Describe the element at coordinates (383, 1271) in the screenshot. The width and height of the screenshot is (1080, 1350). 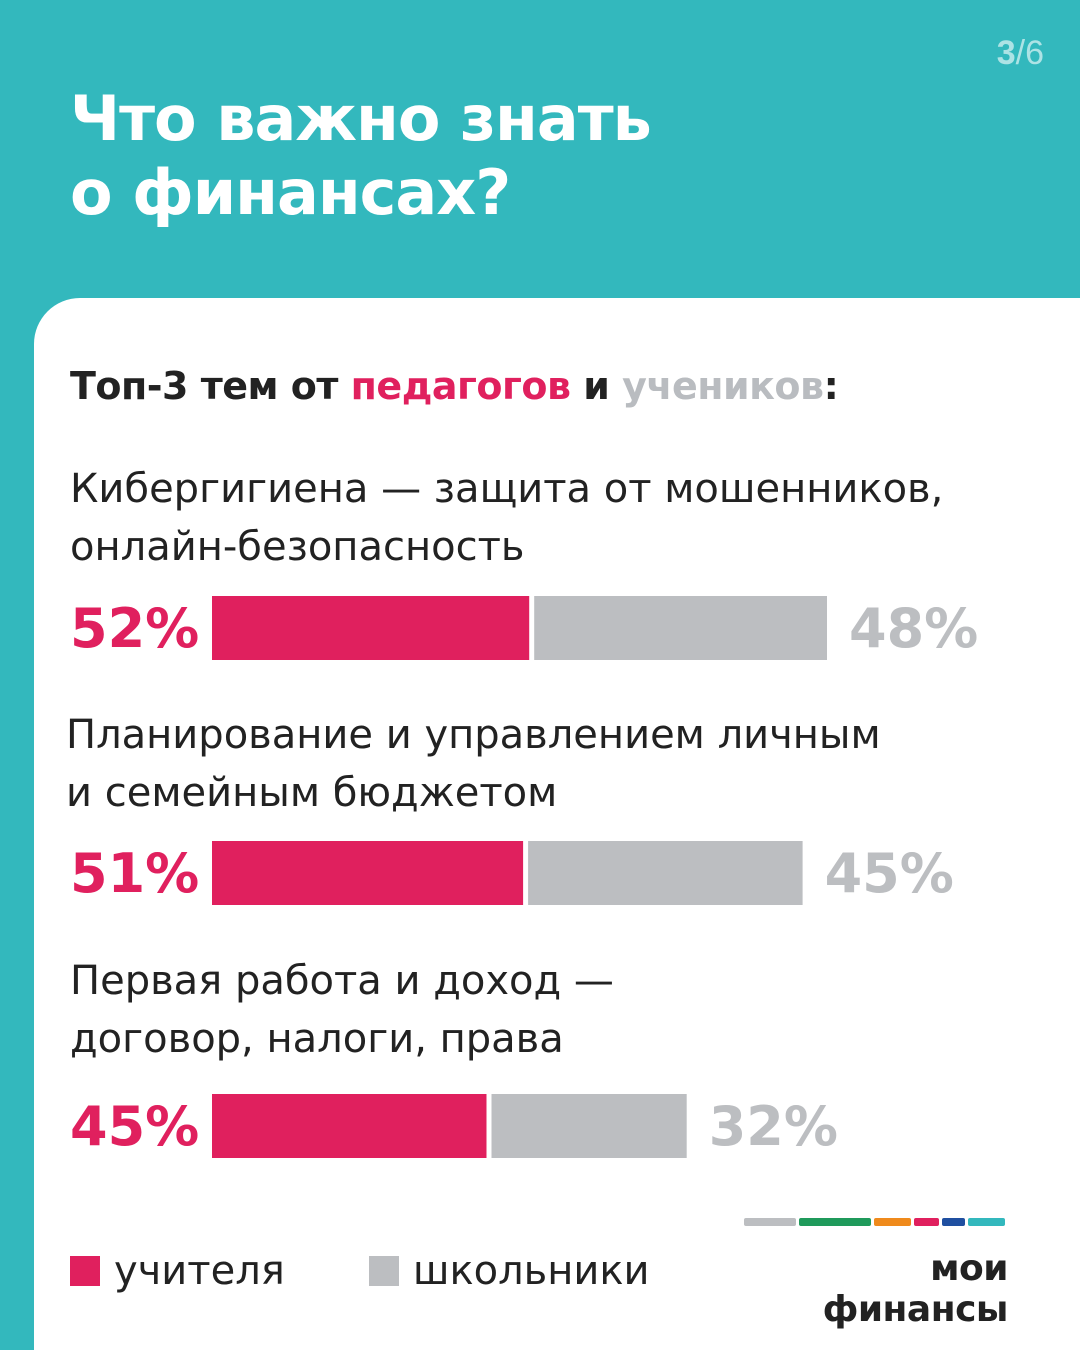
I see `legend-swatch-students` at that location.